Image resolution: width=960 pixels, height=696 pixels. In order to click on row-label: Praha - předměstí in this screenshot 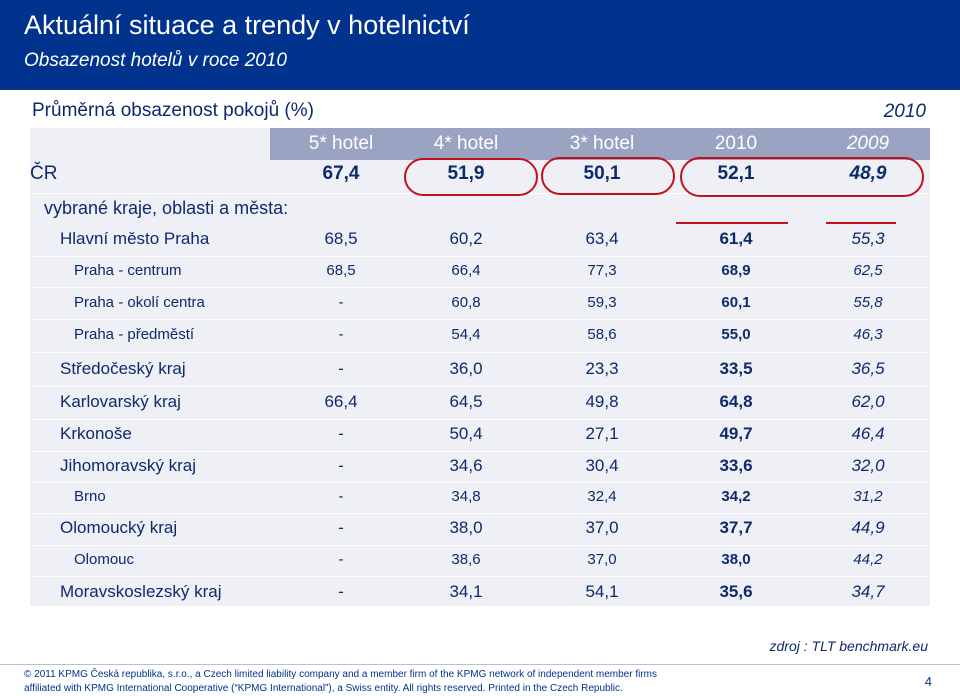, I will do `click(134, 334)`.